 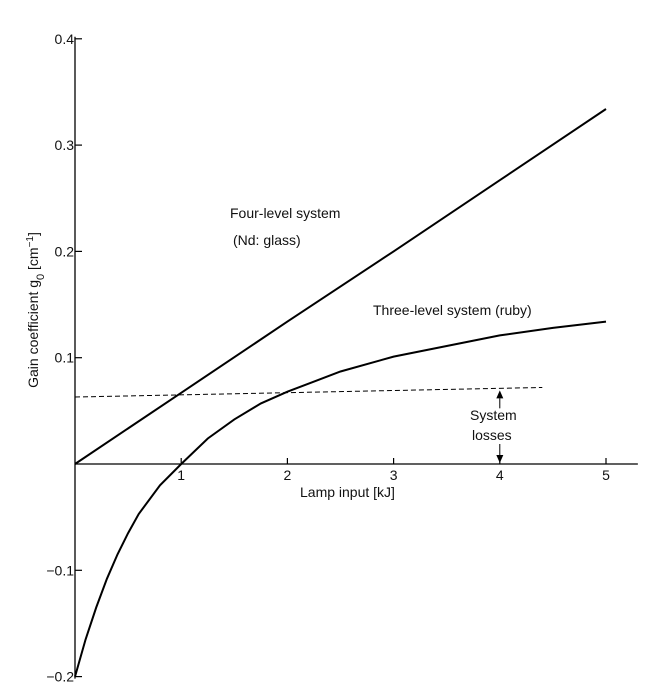 I want to click on losses-arrow-up-head, so click(x=500, y=394).